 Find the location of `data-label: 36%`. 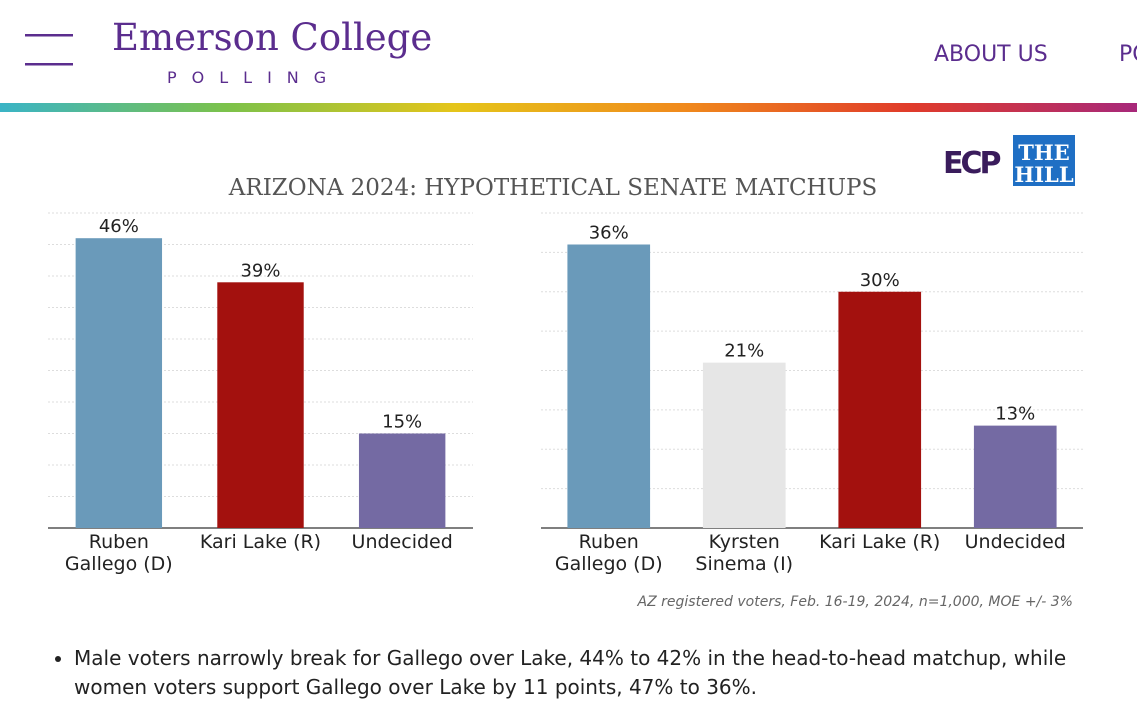

data-label: 36% is located at coordinates (609, 233).